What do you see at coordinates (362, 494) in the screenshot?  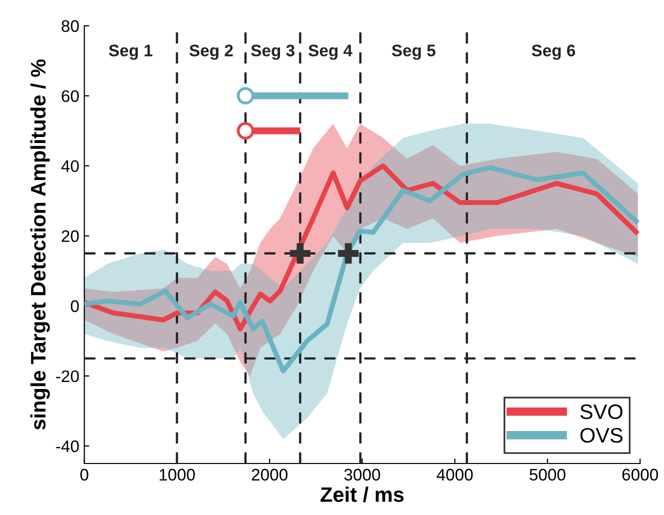 I see `x-axis-title: Zeit / ms` at bounding box center [362, 494].